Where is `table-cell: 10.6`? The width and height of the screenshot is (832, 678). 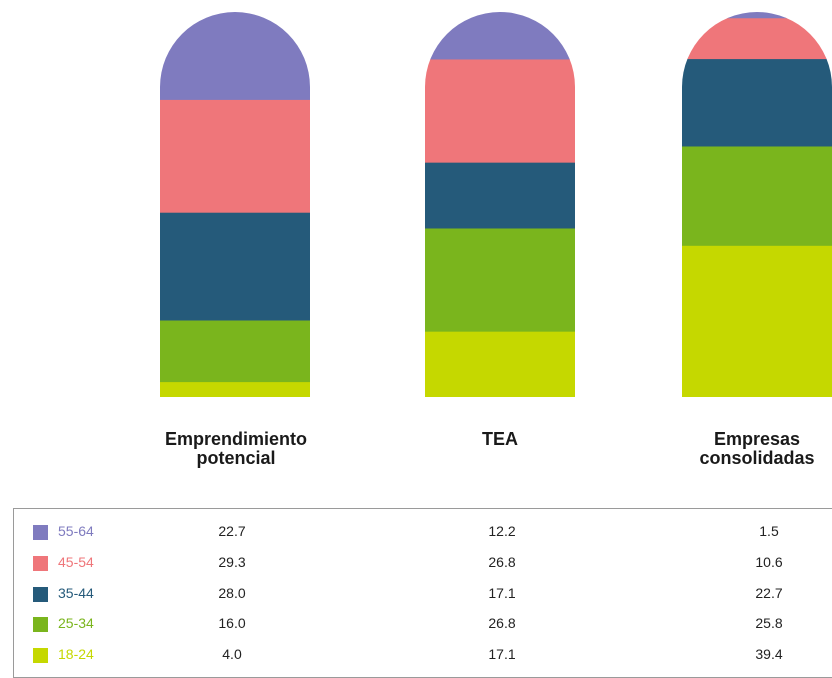 table-cell: 10.6 is located at coordinates (769, 562).